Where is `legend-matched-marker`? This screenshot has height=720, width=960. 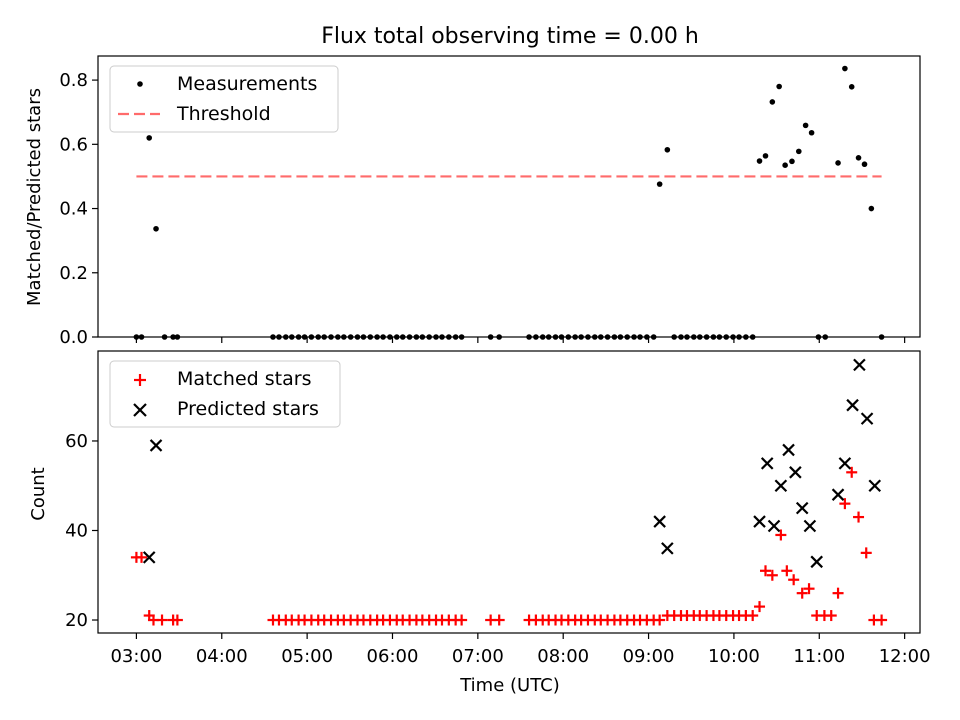 legend-matched-marker is located at coordinates (140, 380).